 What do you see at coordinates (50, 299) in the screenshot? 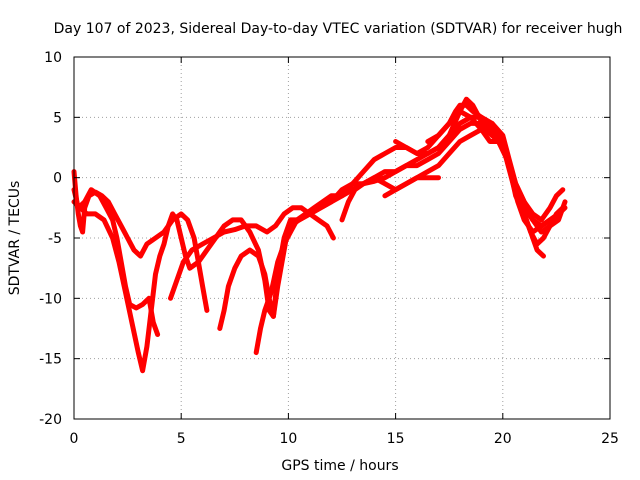
I see `y-tick-label: -10` at bounding box center [50, 299].